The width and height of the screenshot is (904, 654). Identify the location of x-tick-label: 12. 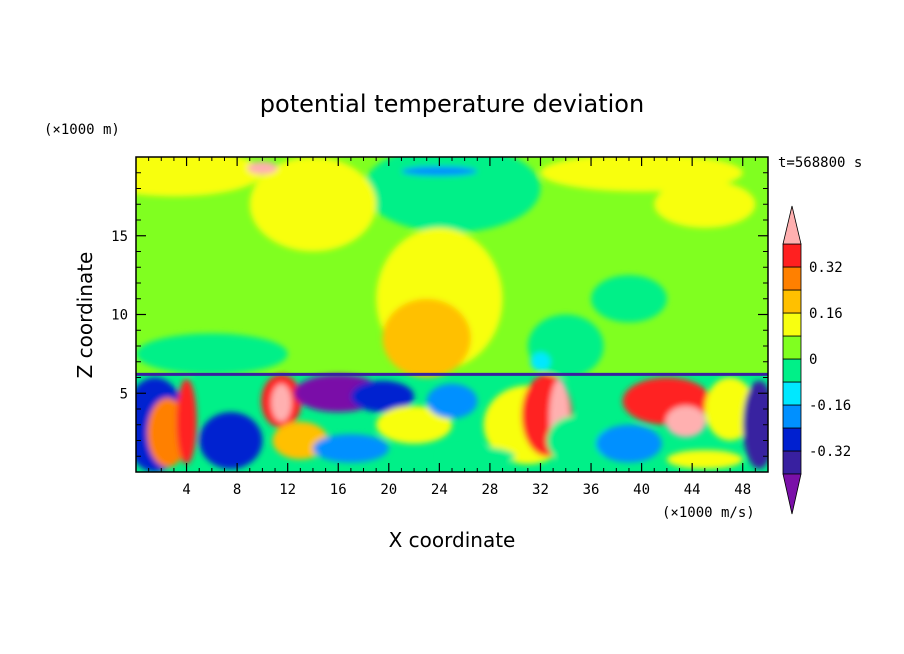
(287, 490).